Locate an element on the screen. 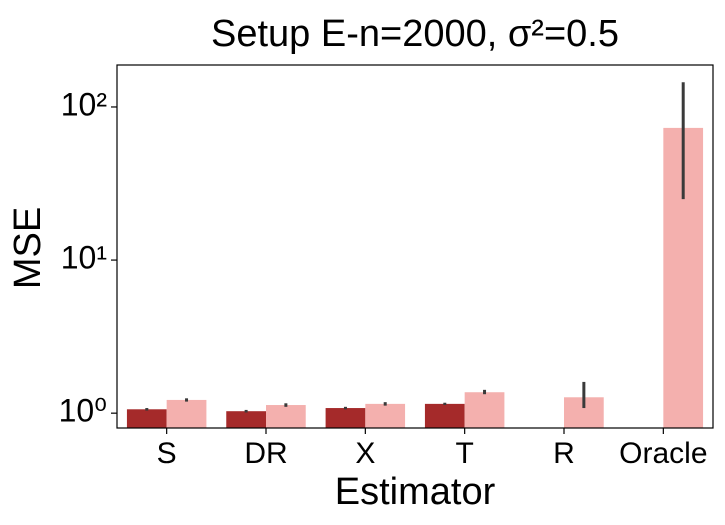  x-tick-label: Oracle is located at coordinates (663, 453).